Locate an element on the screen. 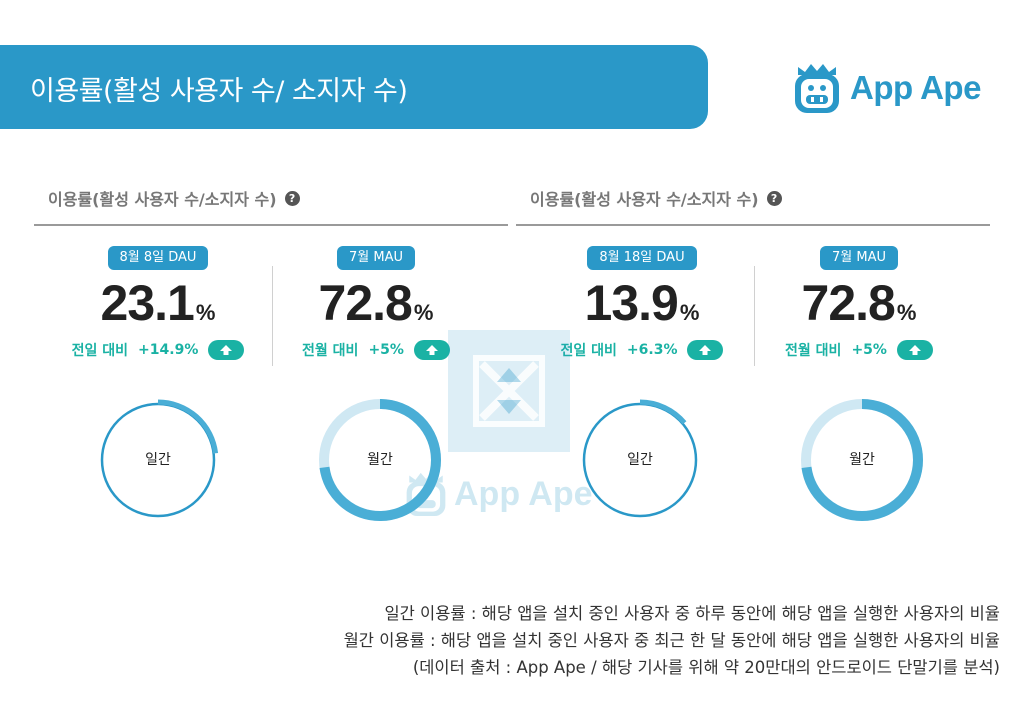 This screenshot has height=717, width=1024. watermark-text: App Ape is located at coordinates (523, 493).